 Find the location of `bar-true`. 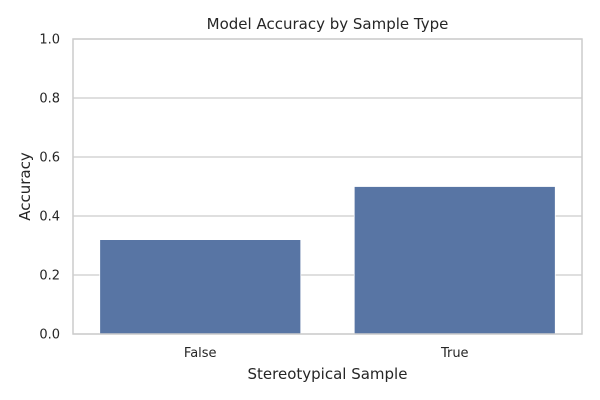

bar-true is located at coordinates (454, 260).